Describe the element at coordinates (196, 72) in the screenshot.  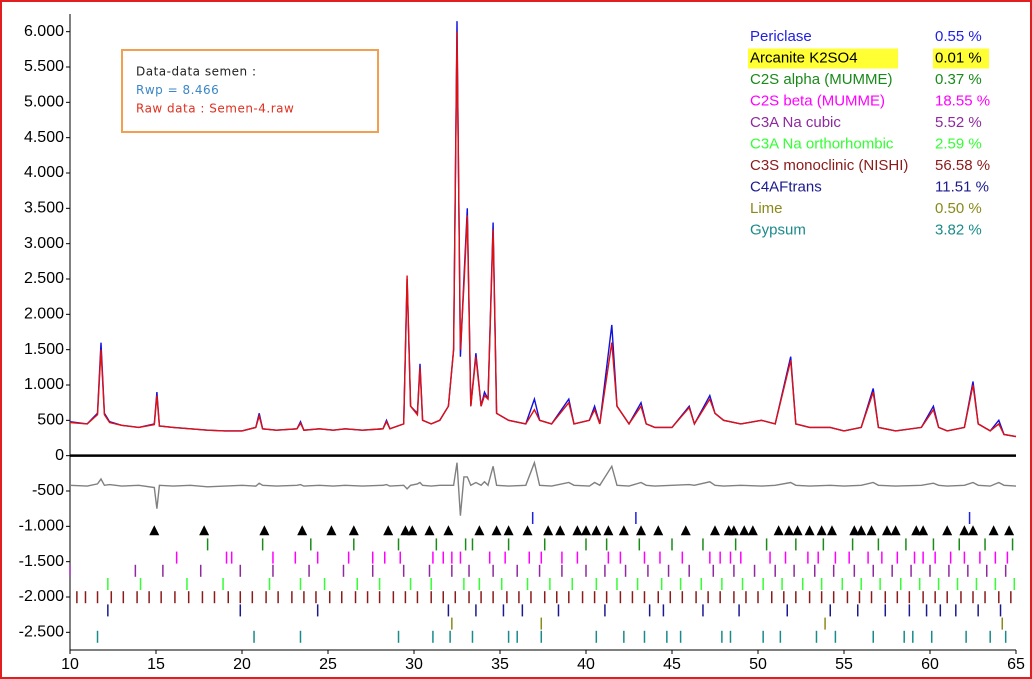
I see `annotation-text: Data-data semen :` at that location.